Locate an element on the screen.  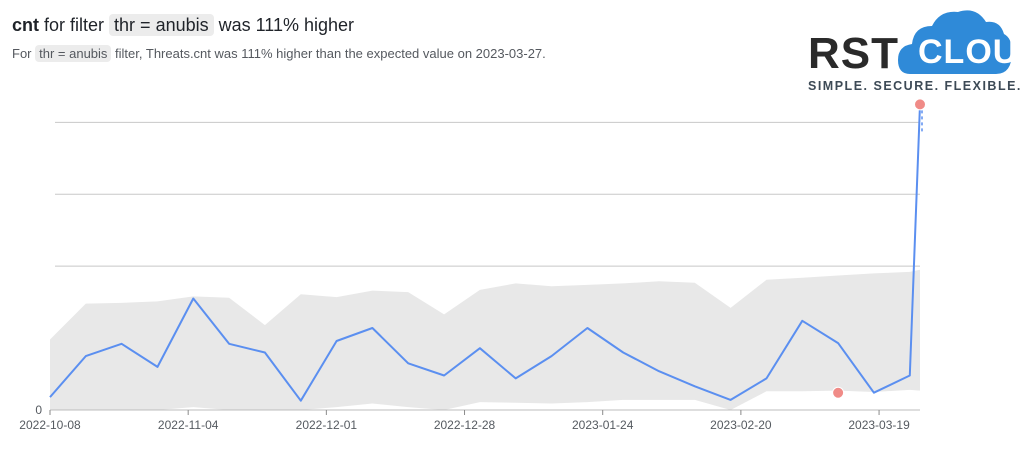
title-filter-pill: thr = anubis is located at coordinates (161, 25).